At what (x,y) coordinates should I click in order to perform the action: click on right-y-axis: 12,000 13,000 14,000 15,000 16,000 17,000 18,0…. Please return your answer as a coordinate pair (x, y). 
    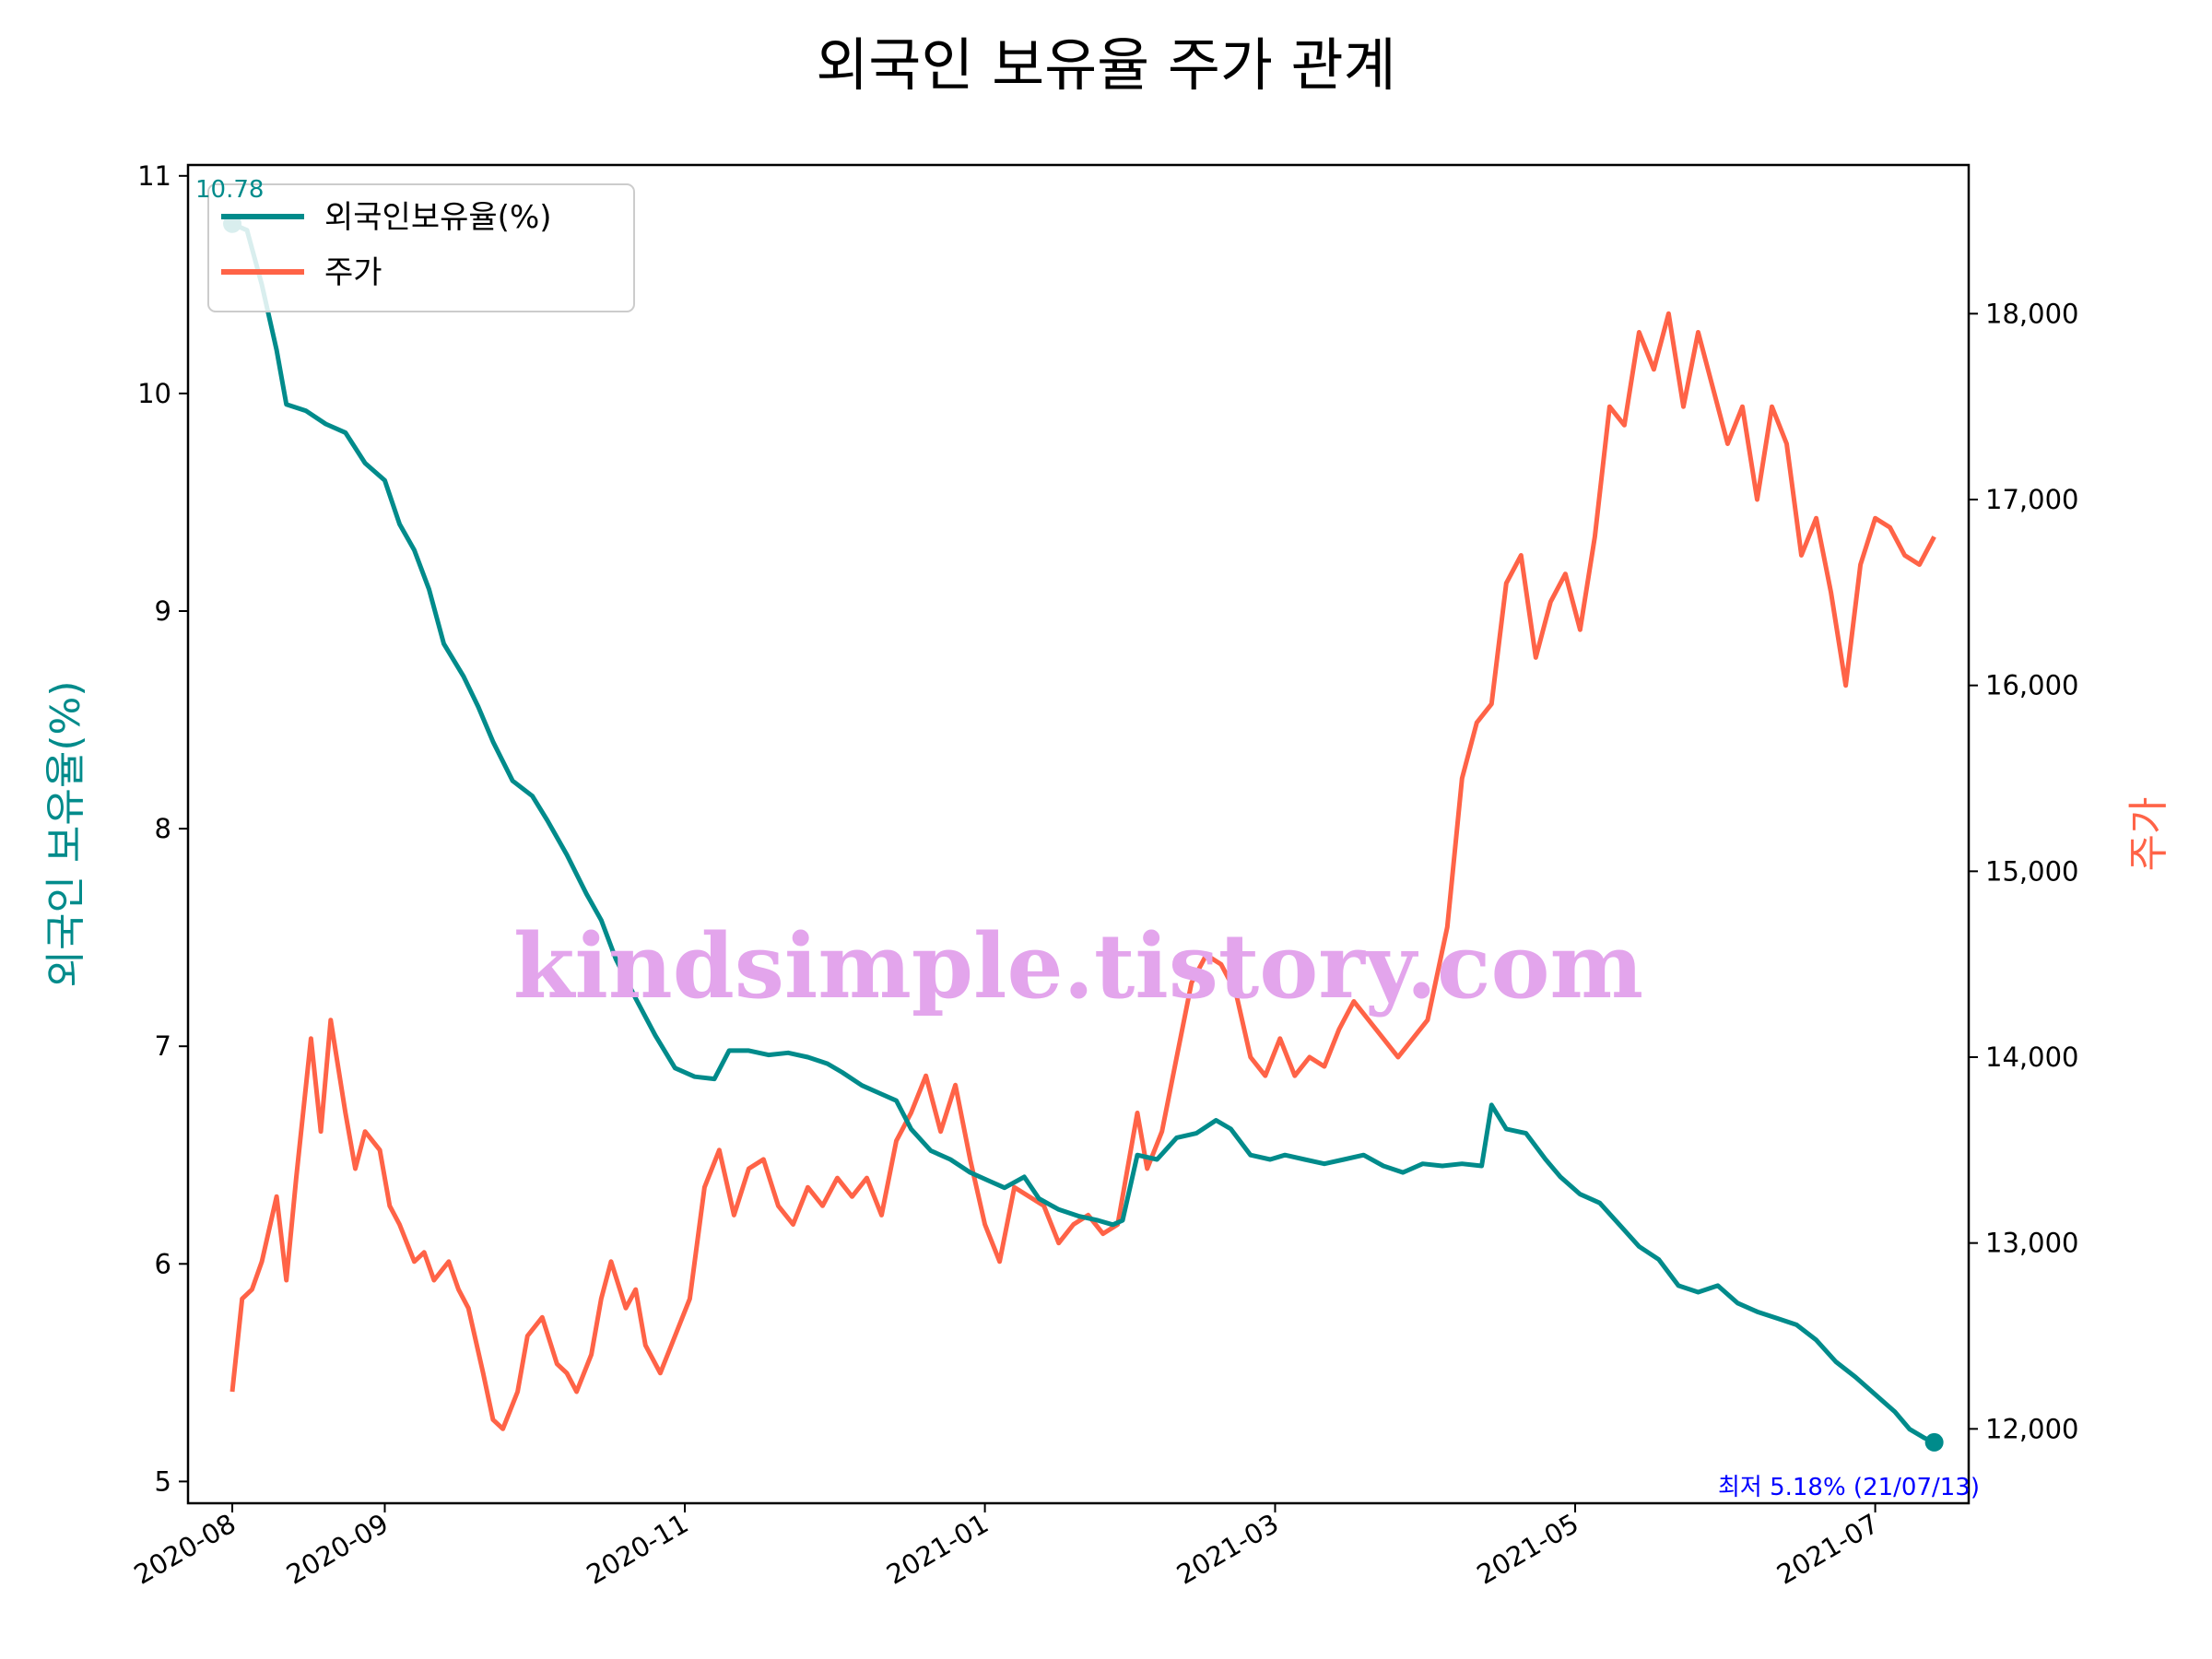
    Looking at the image, I should click on (2023, 871).